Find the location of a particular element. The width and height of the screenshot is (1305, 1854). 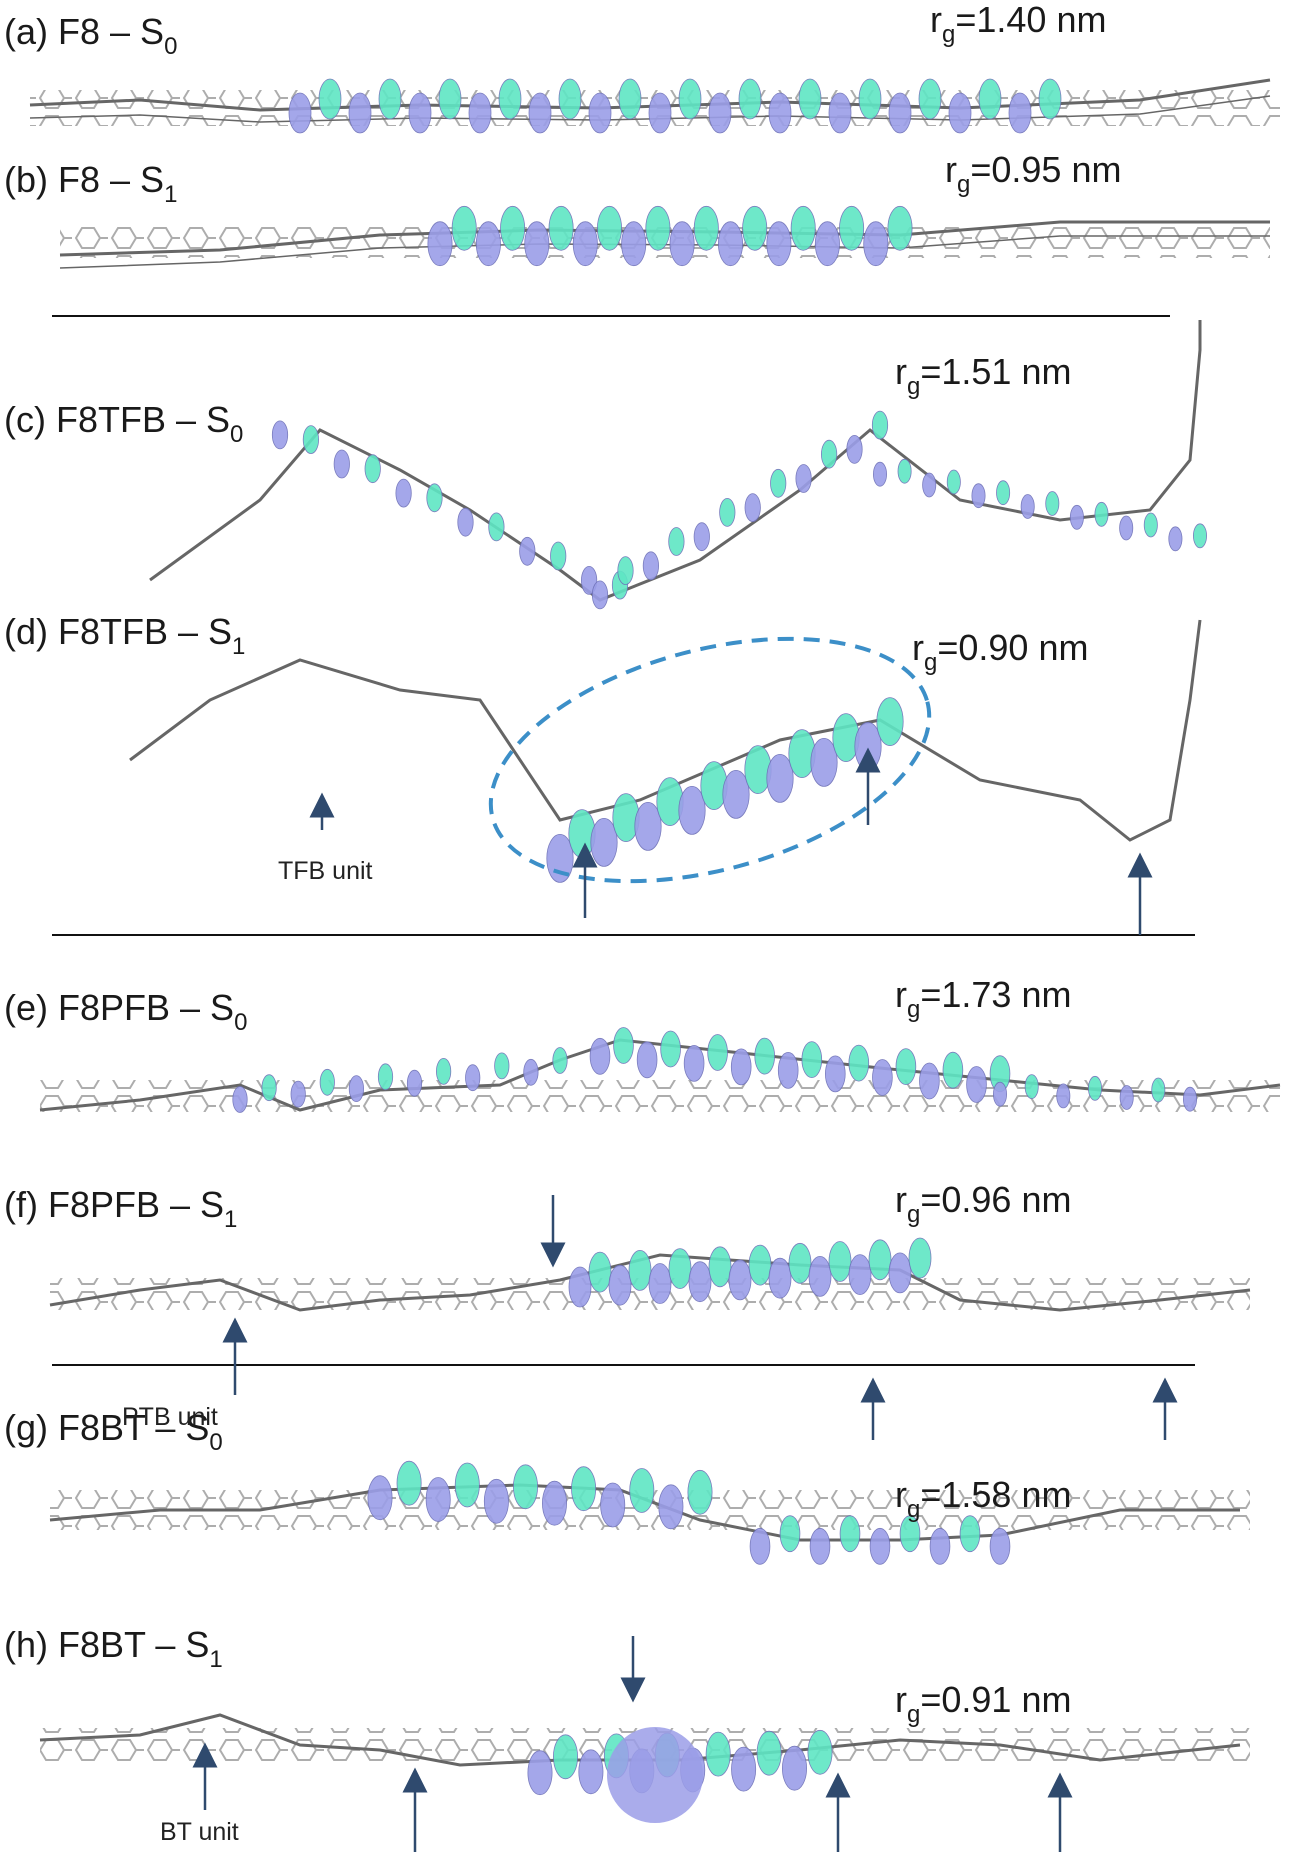

backbone-c is located at coordinates (675, 461).